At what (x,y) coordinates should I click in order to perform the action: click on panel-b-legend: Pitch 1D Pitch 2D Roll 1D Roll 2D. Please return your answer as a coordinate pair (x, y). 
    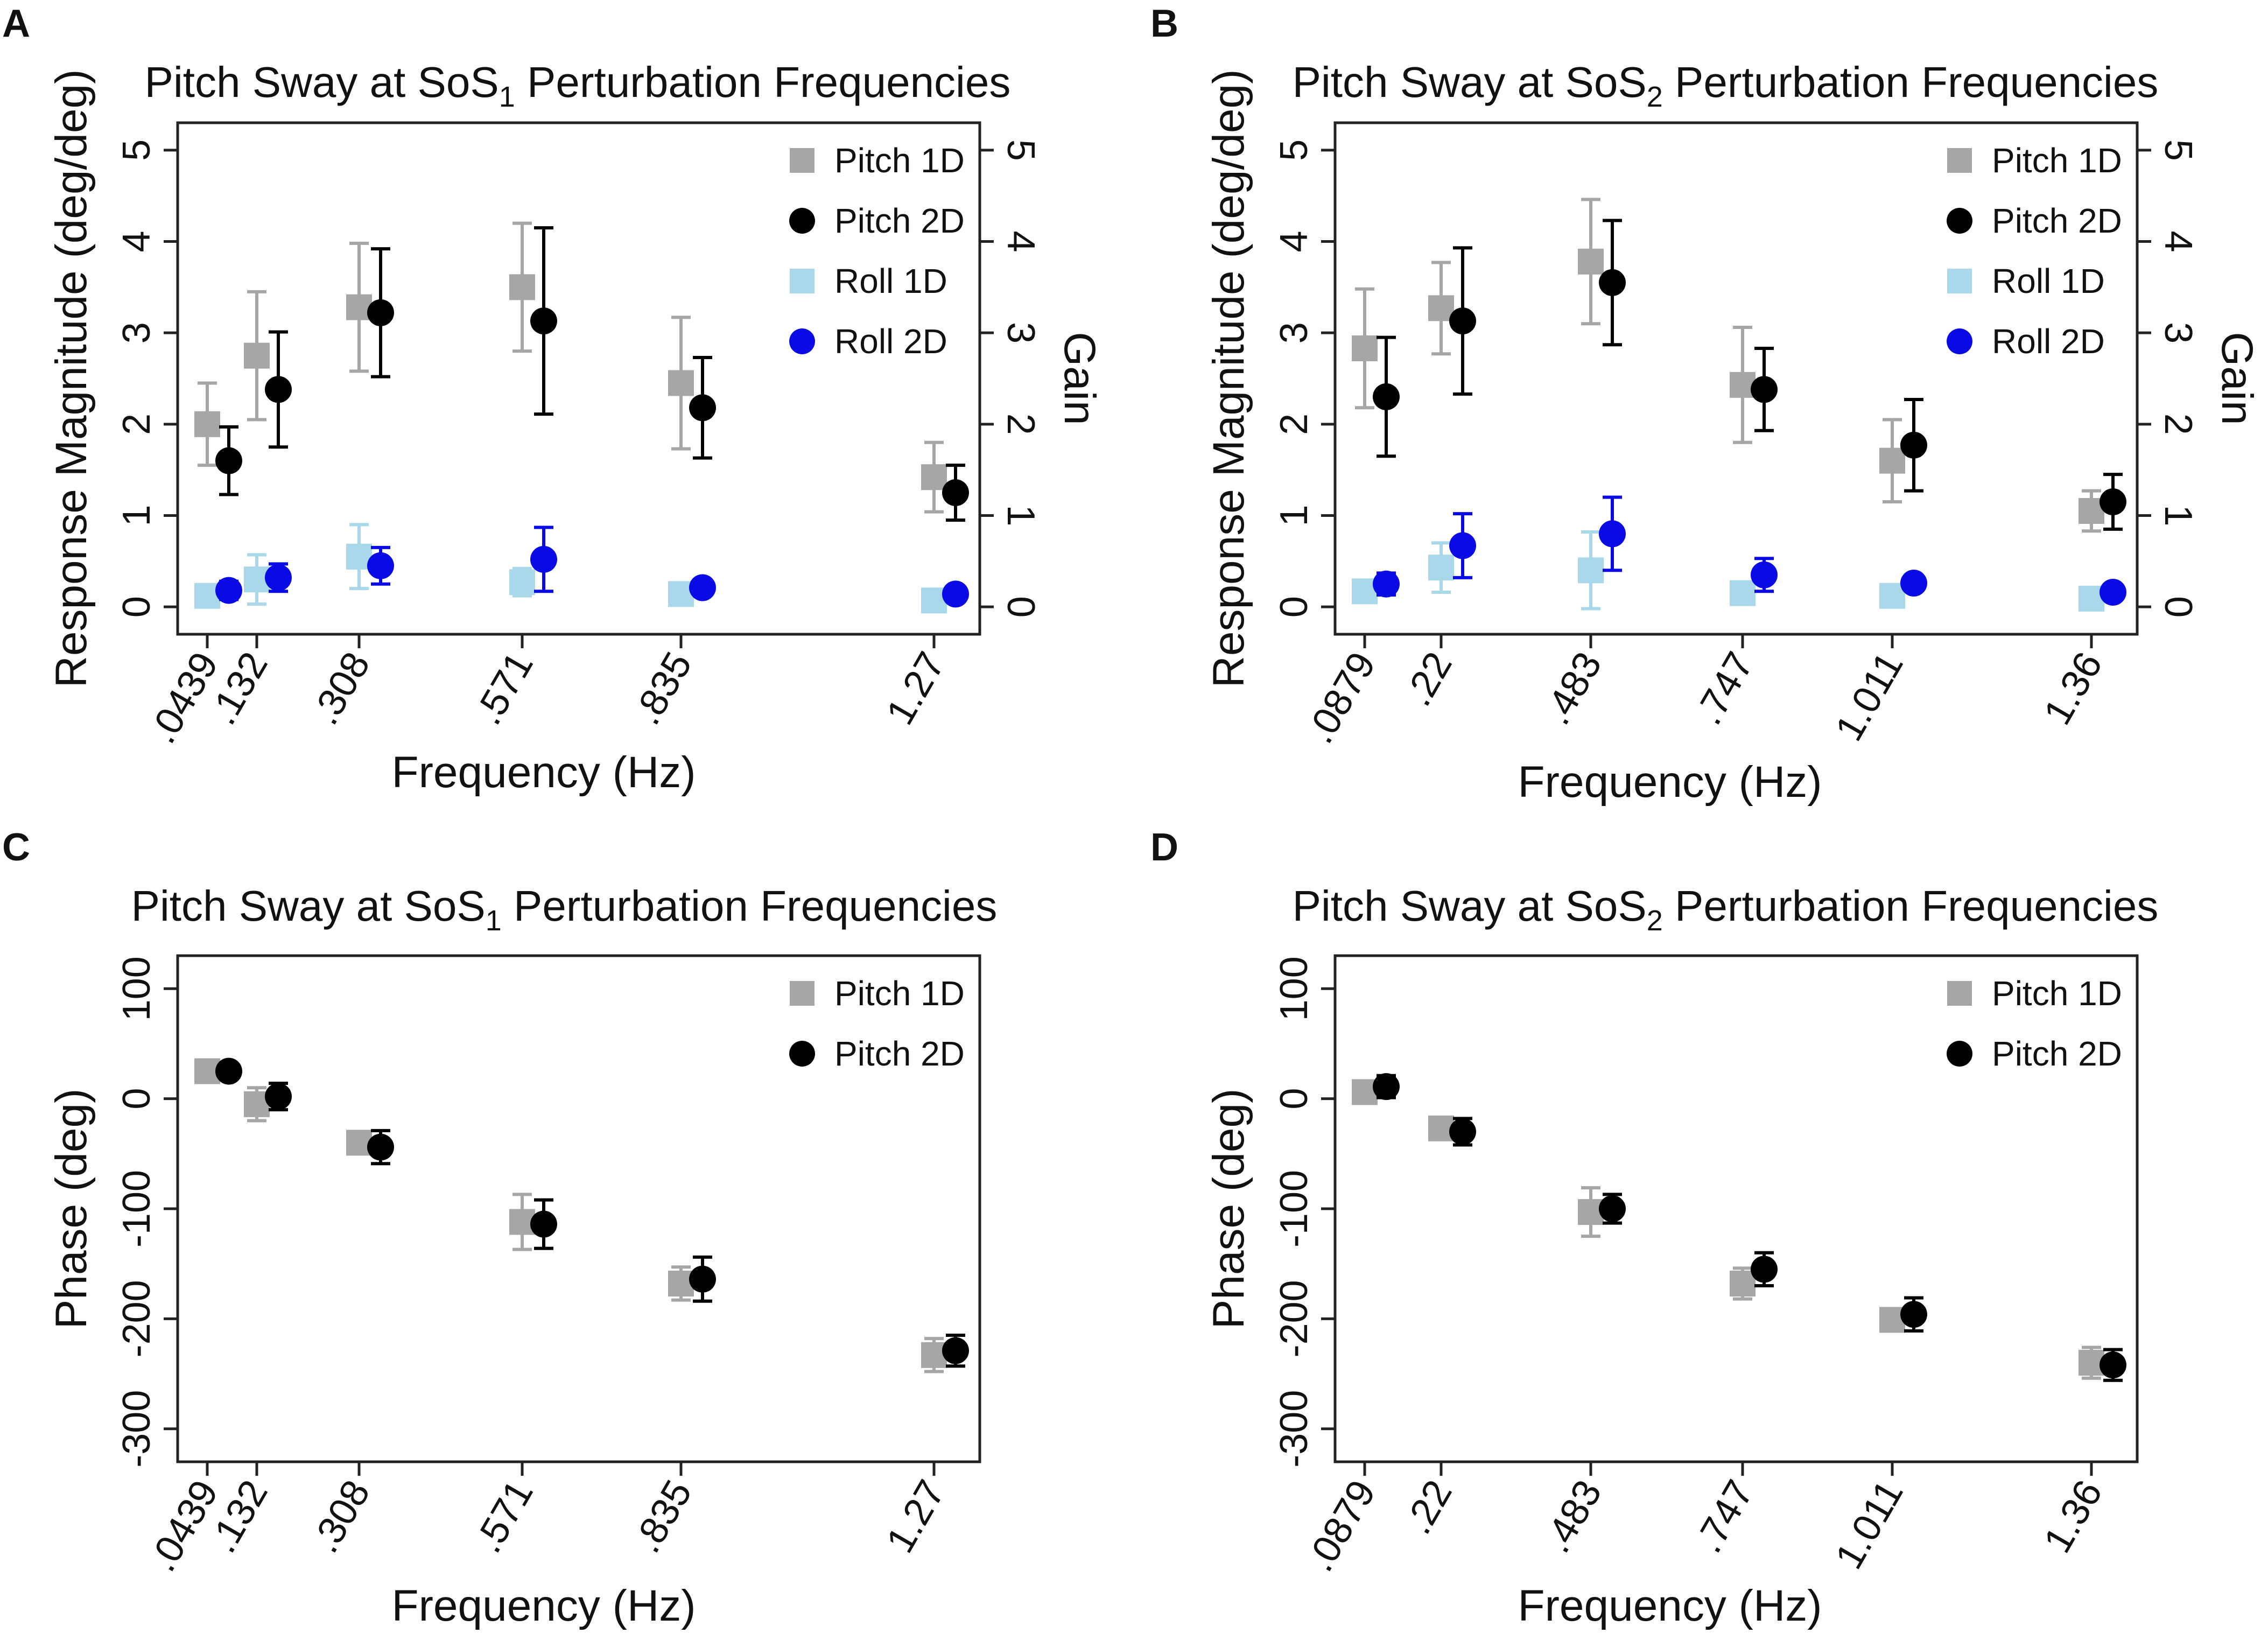
    Looking at the image, I should click on (2034, 251).